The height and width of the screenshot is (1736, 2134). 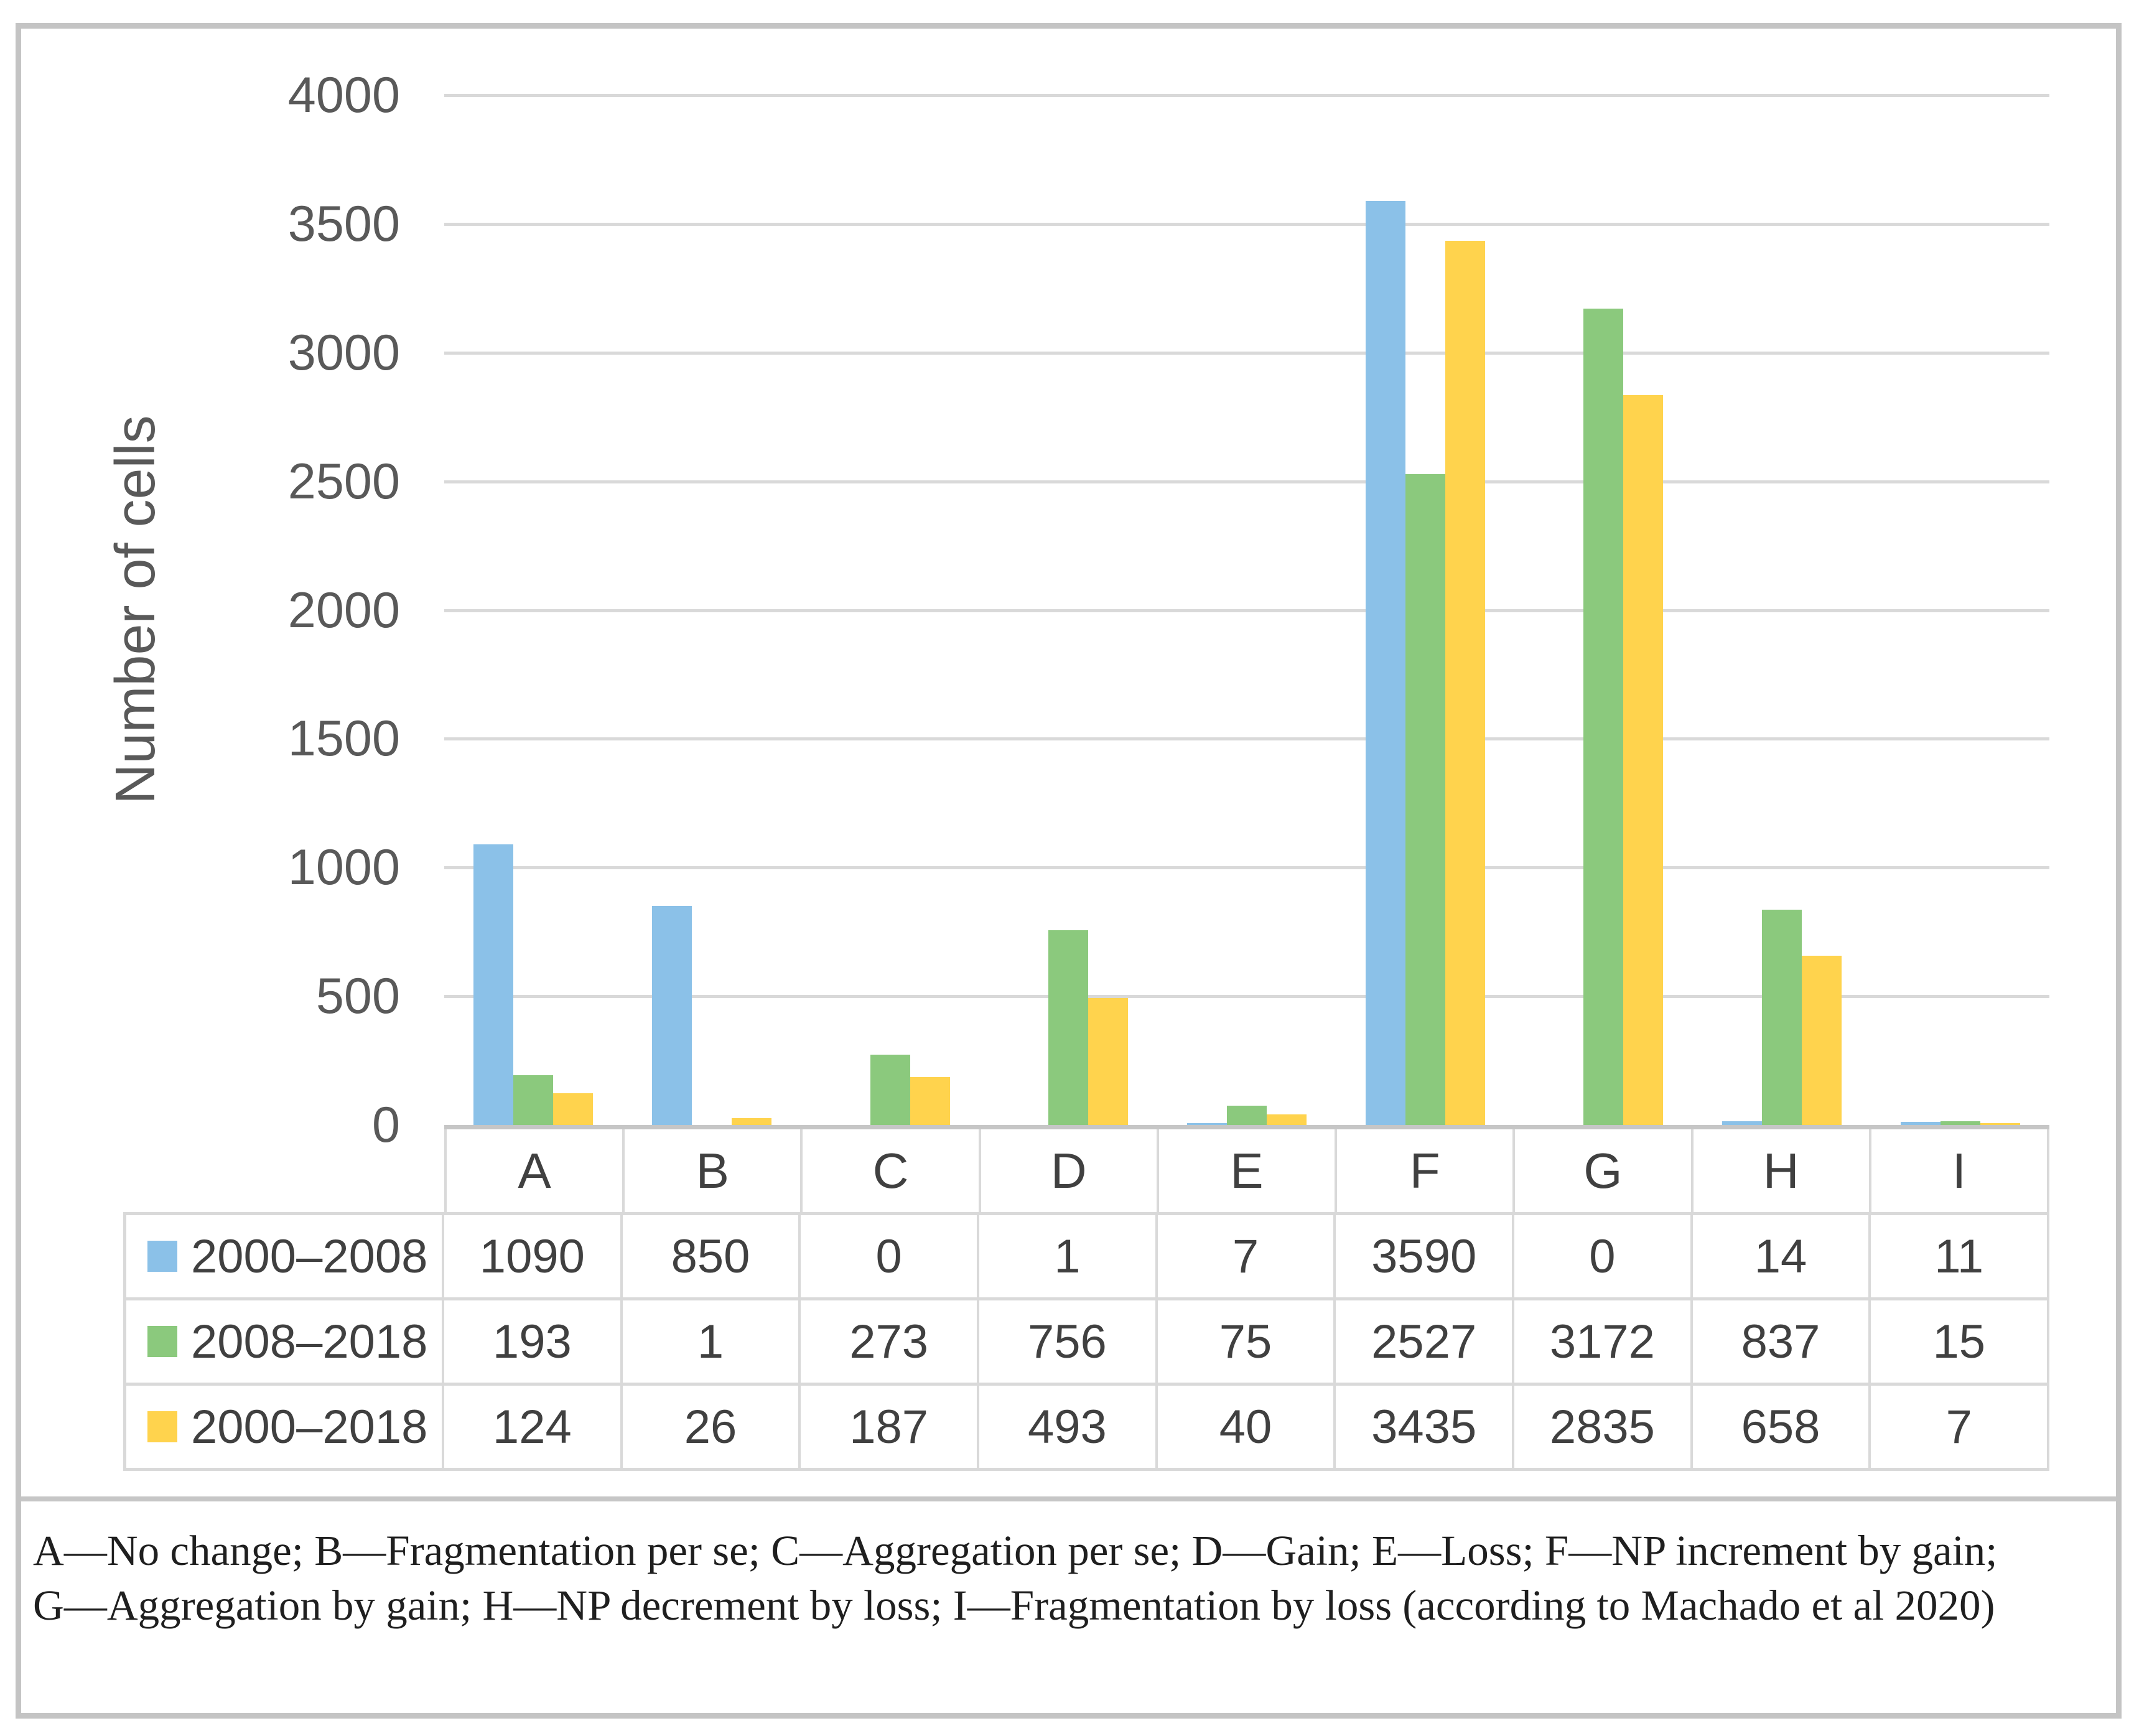 What do you see at coordinates (1742, 1123) in the screenshot?
I see `bar-H-2000–2008` at bounding box center [1742, 1123].